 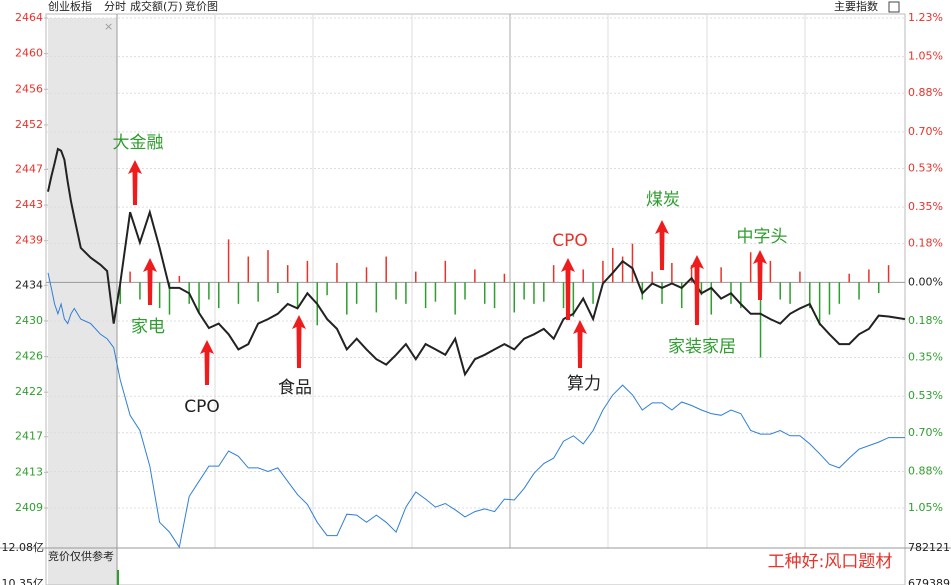 I want to click on annotation: CPO, so click(x=570, y=241).